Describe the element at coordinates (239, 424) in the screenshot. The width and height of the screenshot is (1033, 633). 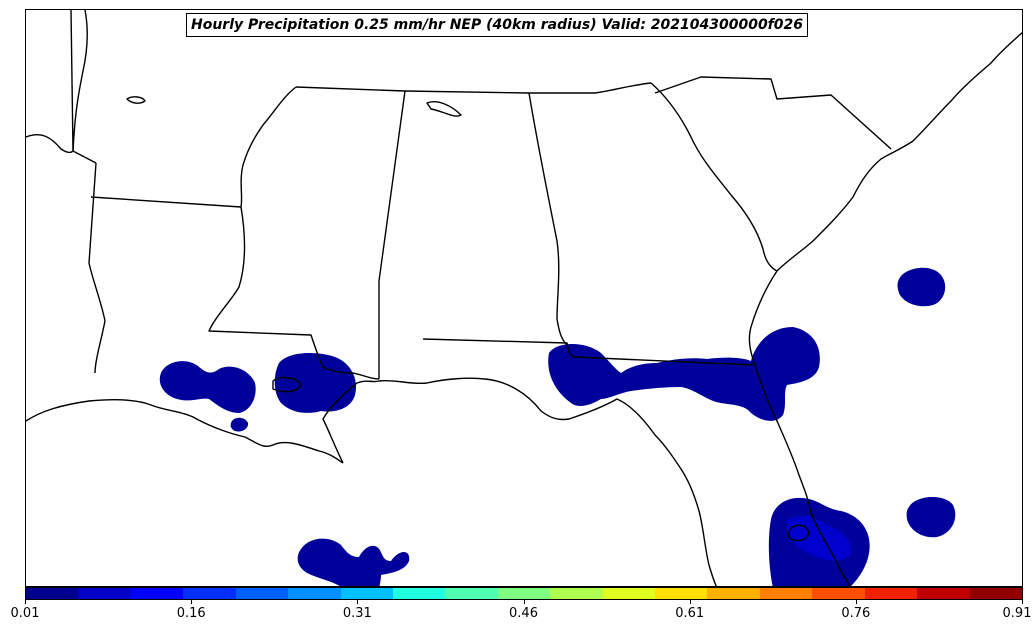
I see `precip-area-small-cell` at that location.